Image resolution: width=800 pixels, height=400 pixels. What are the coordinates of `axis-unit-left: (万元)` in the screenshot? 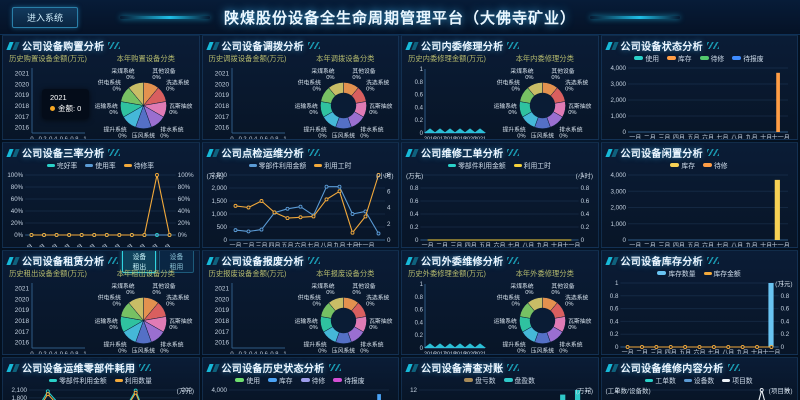 It's located at (415, 176).